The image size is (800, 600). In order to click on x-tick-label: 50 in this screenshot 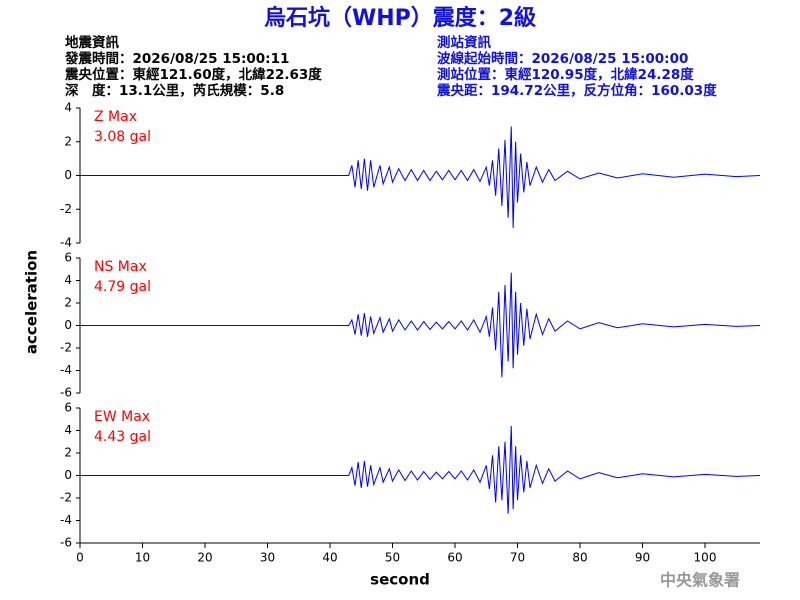, I will do `click(392, 558)`.